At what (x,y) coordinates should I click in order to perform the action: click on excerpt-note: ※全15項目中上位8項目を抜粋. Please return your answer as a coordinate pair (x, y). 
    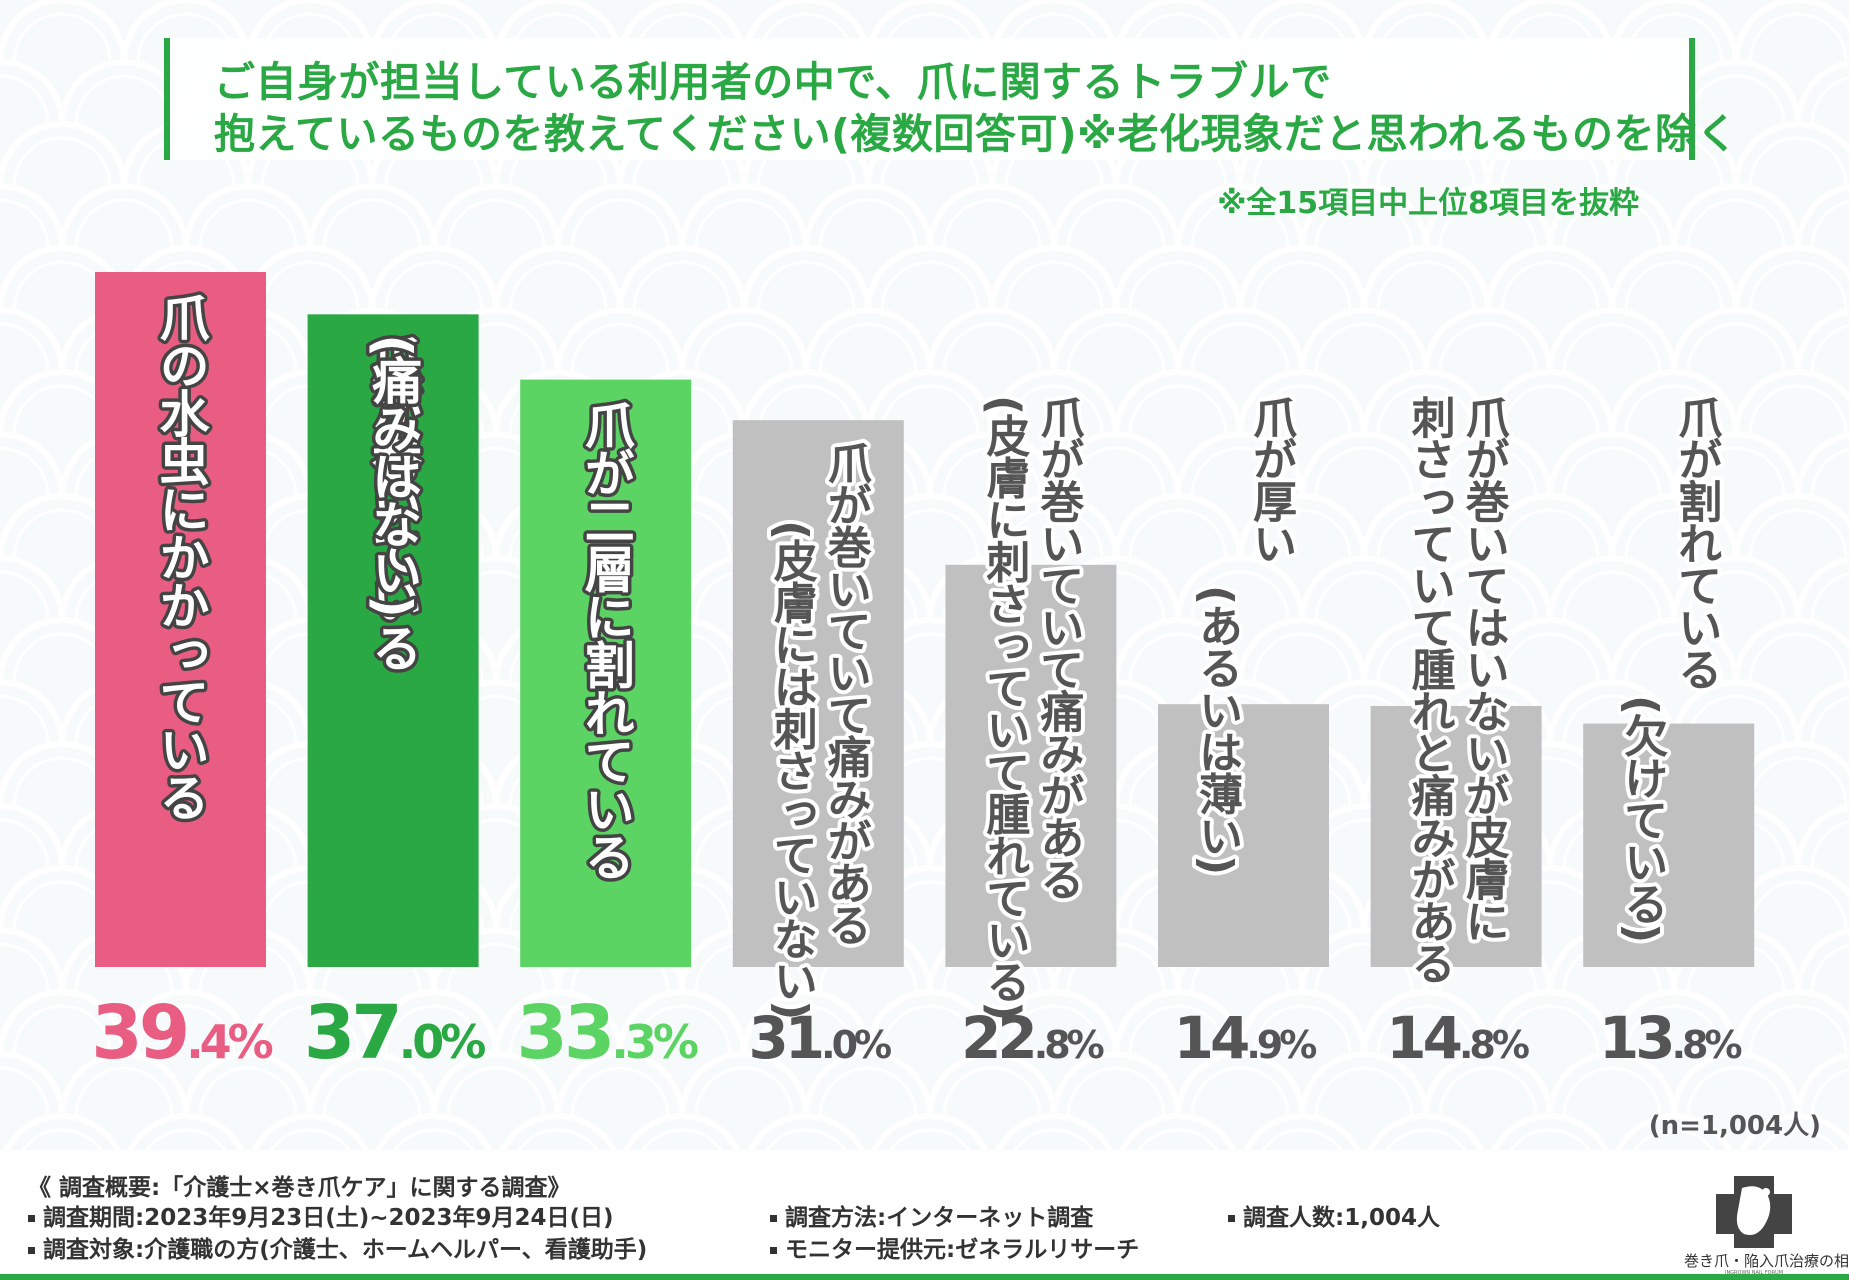
    Looking at the image, I should click on (1428, 203).